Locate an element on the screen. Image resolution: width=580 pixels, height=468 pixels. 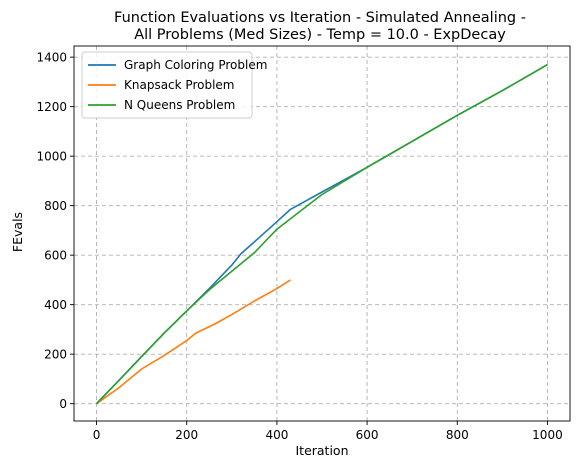
y-tick-label: 1200 is located at coordinates (51, 107).